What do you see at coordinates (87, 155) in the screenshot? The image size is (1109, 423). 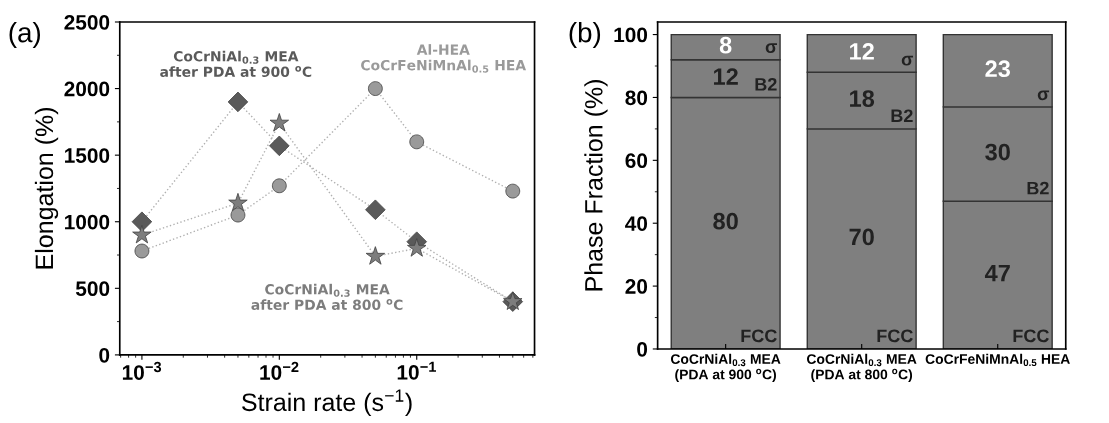 I see `y-tick-label: 1500` at bounding box center [87, 155].